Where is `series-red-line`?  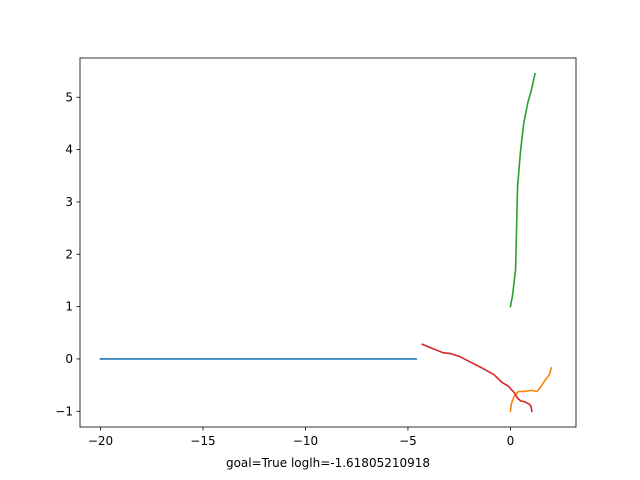 series-red-line is located at coordinates (477, 378).